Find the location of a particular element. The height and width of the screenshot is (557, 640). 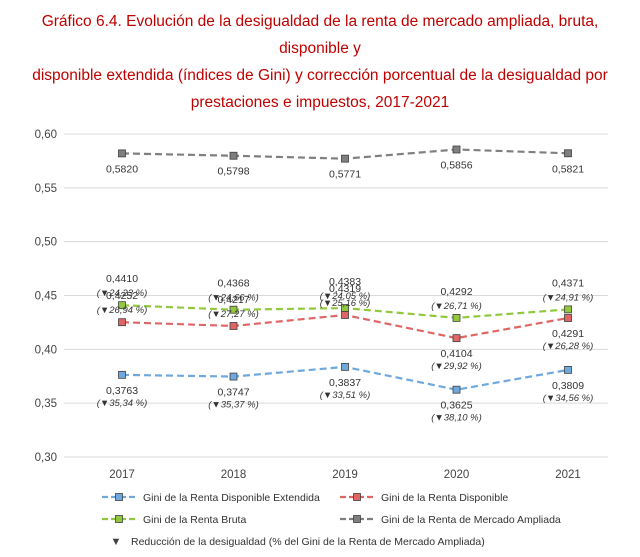

reduction-label-extendida: (▼35,34 %) is located at coordinates (122, 403).